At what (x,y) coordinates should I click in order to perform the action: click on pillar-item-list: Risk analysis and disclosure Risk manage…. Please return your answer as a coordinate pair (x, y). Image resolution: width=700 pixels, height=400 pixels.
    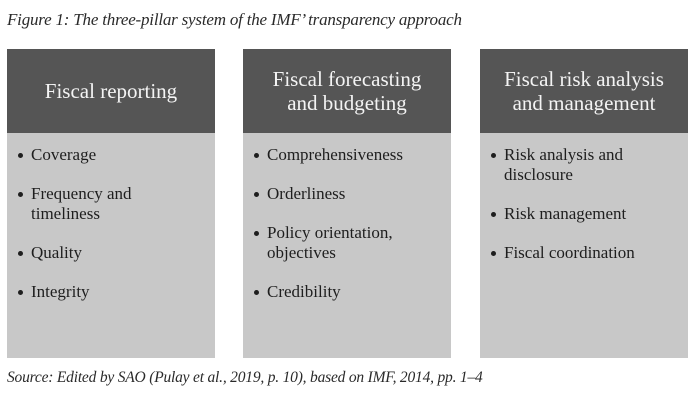
    Looking at the image, I should click on (584, 198).